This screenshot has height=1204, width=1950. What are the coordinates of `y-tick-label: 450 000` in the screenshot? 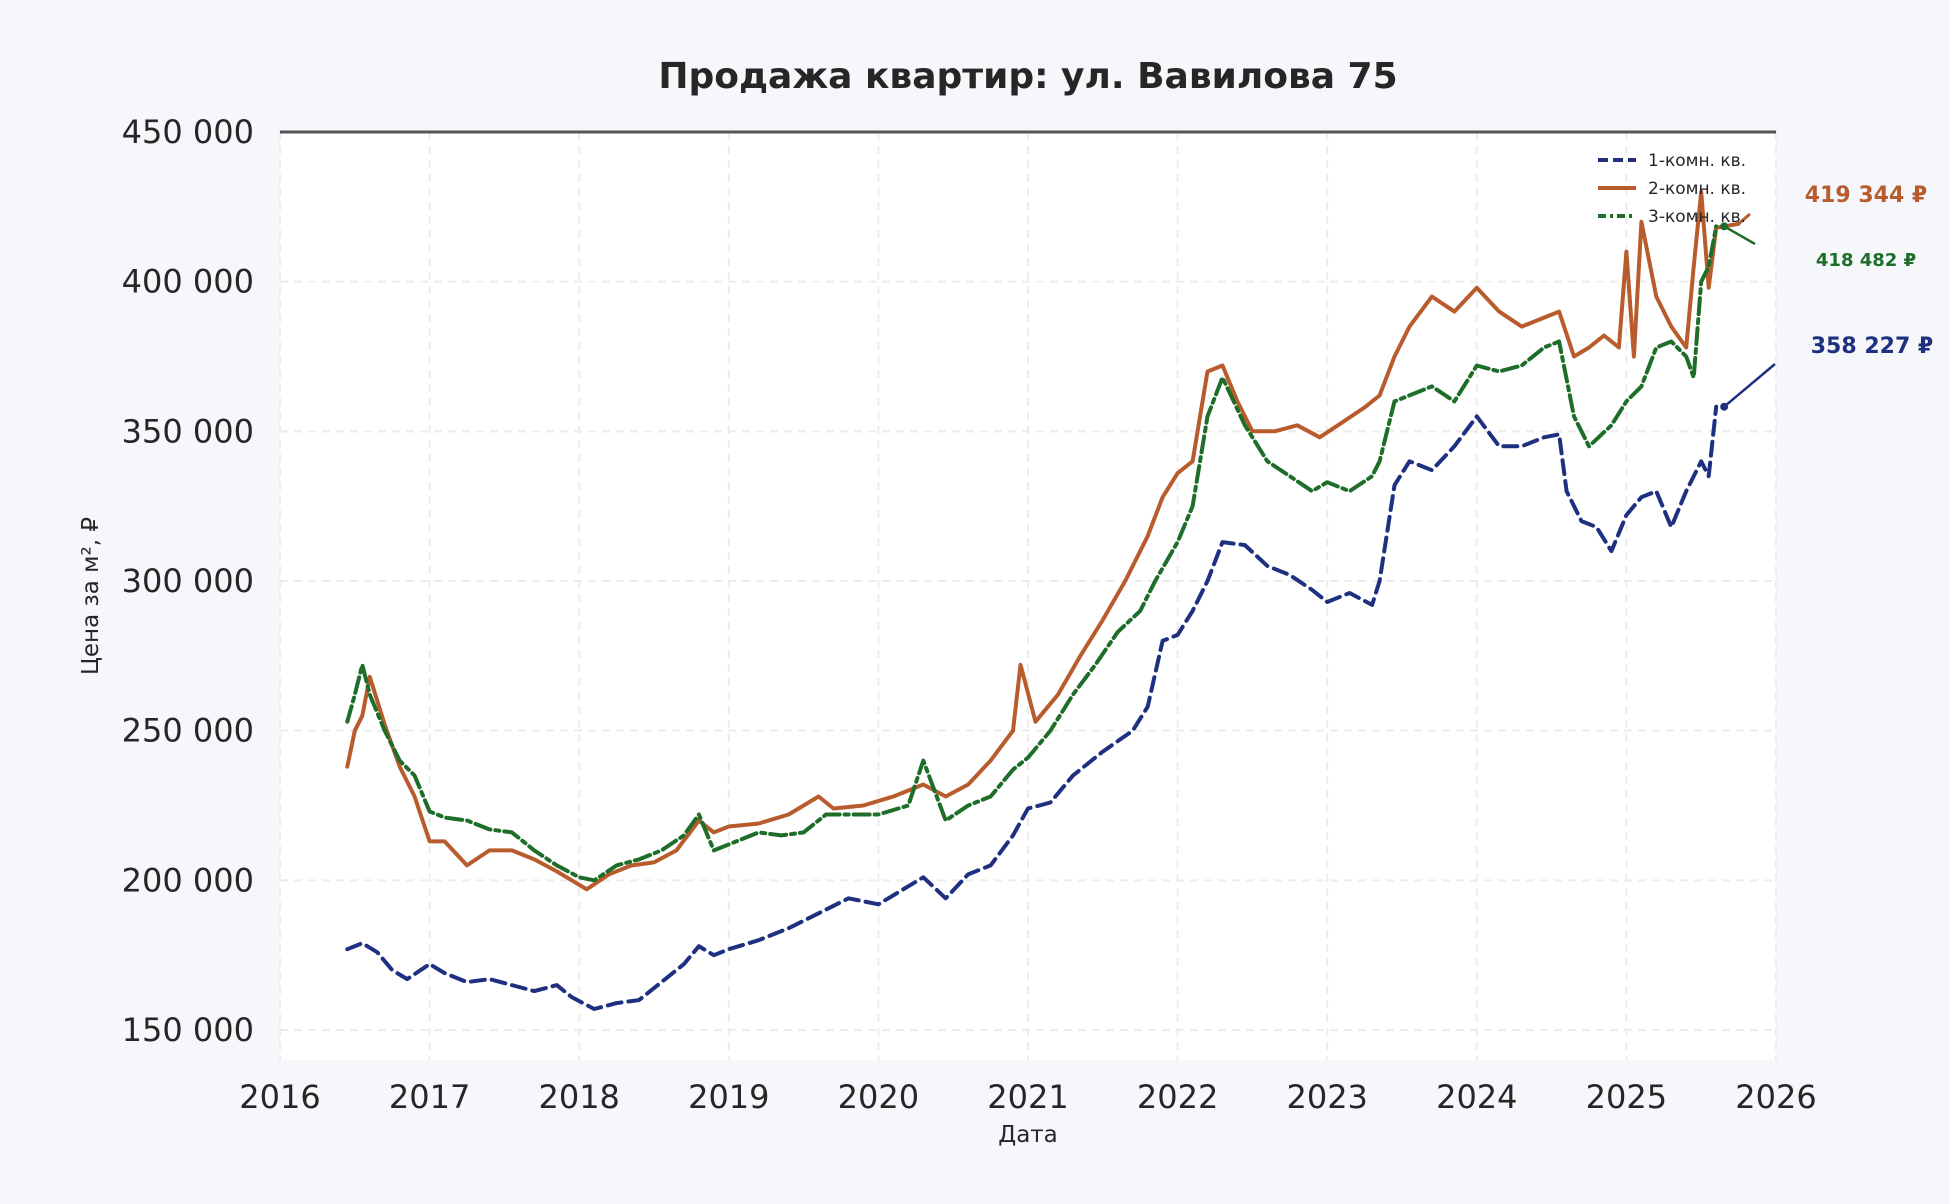 It's located at (188, 132).